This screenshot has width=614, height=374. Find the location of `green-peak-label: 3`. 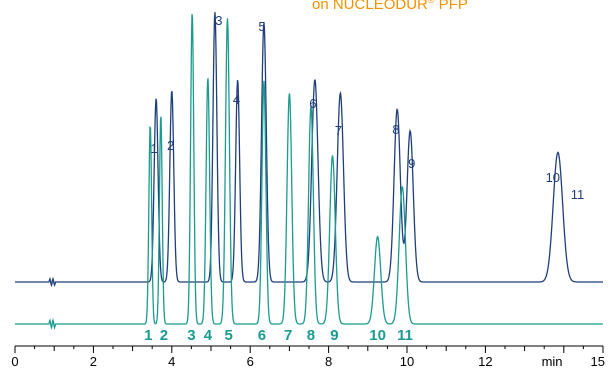

green-peak-label: 3 is located at coordinates (191, 335).